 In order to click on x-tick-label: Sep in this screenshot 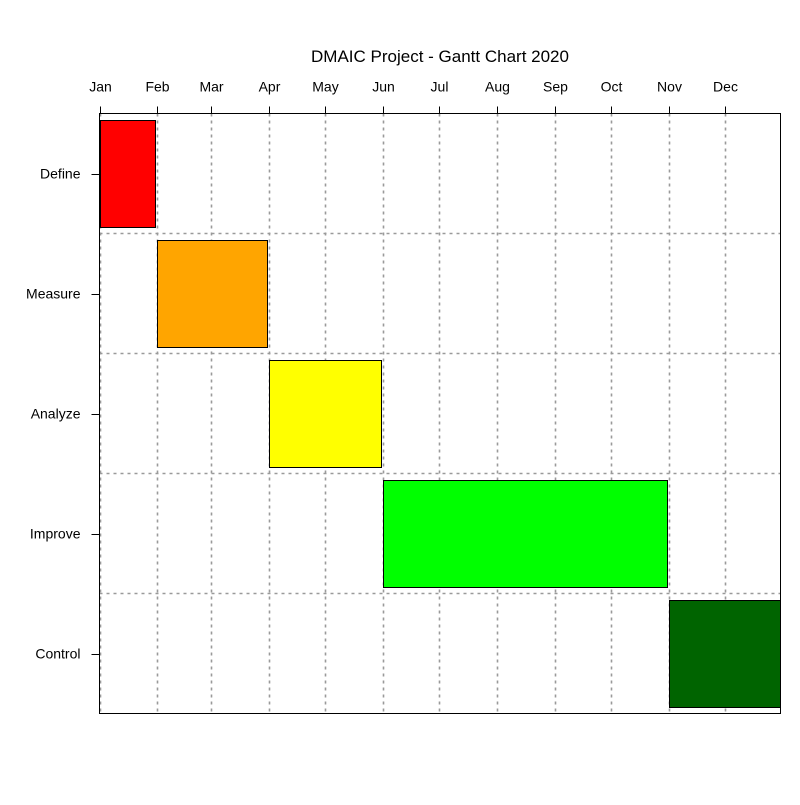, I will do `click(555, 87)`.